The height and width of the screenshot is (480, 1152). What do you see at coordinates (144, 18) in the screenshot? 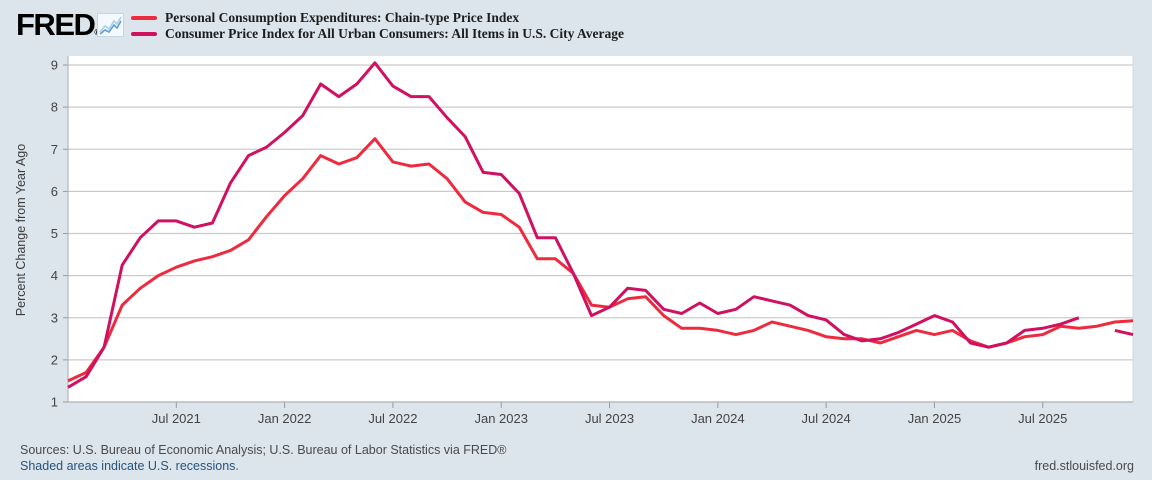
I see `pce-line-swatch` at bounding box center [144, 18].